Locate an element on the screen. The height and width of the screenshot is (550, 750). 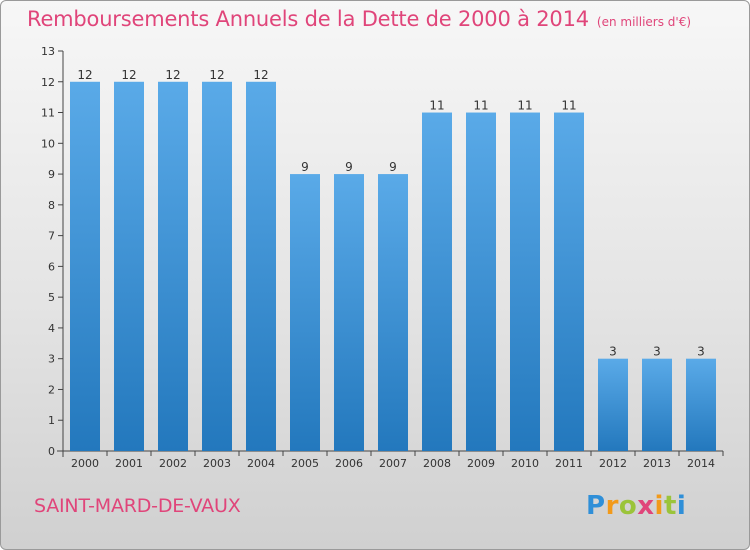
x-tick-label: 2014 is located at coordinates (701, 463).